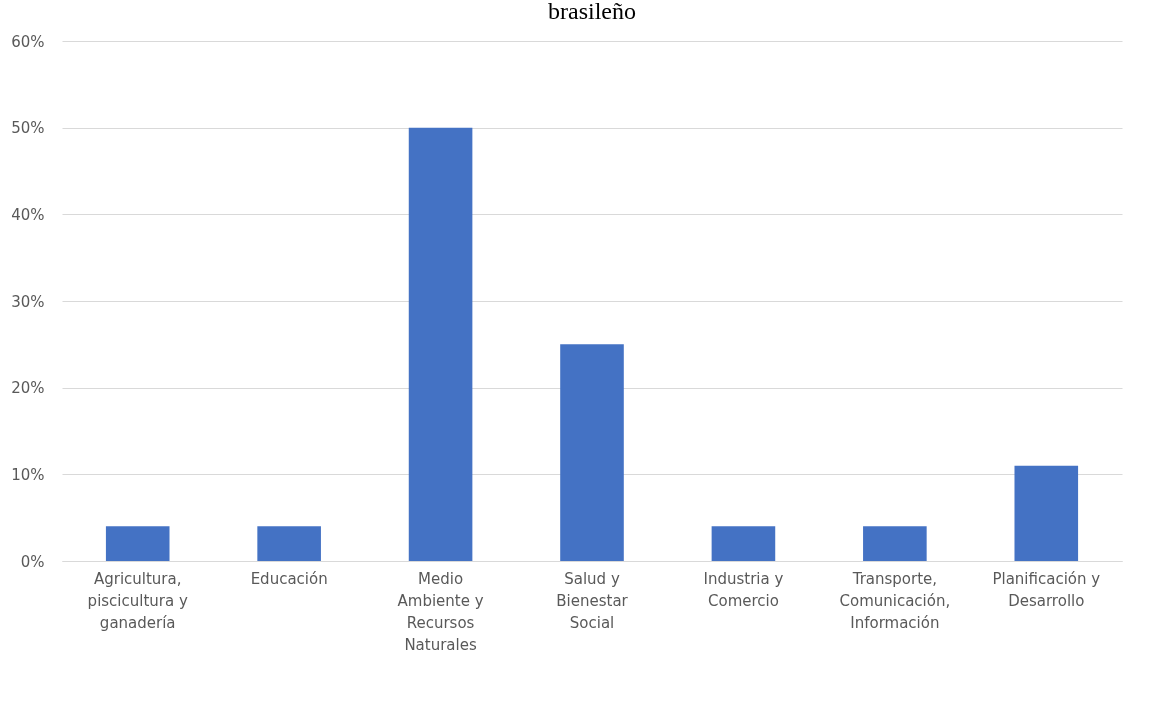 This screenshot has width=1159, height=715. I want to click on x-tick-label: Agricultura, piscicultura y ganadería, so click(137, 600).